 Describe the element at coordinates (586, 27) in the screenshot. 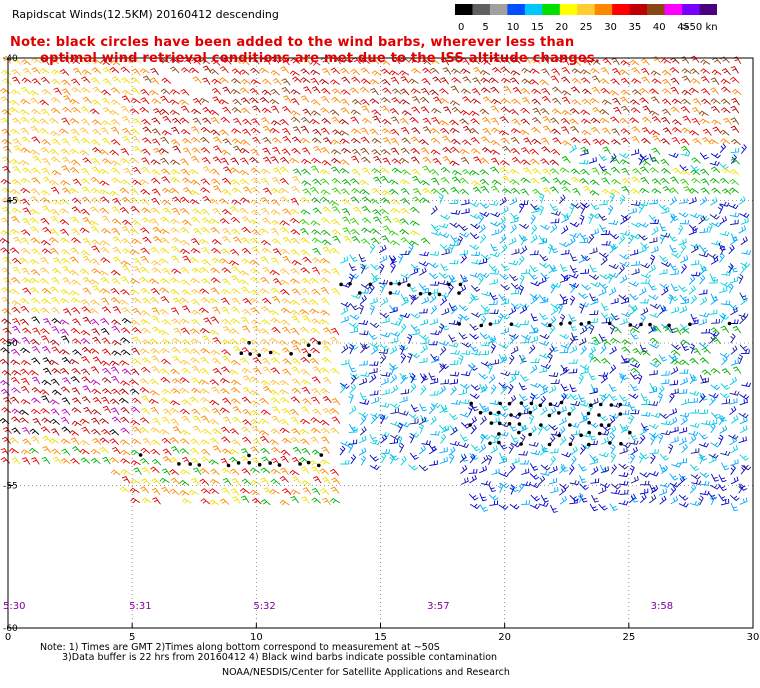

I see `legend-label: 25` at that location.